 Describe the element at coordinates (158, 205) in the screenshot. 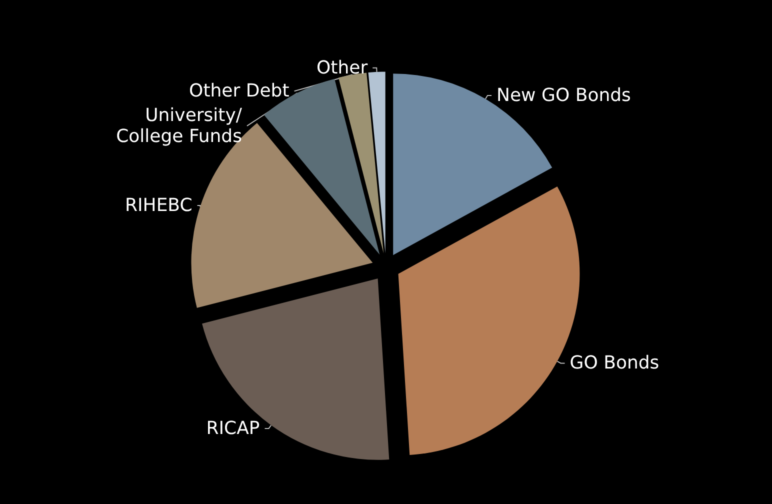

I see `slice-label: RIHEBC` at that location.